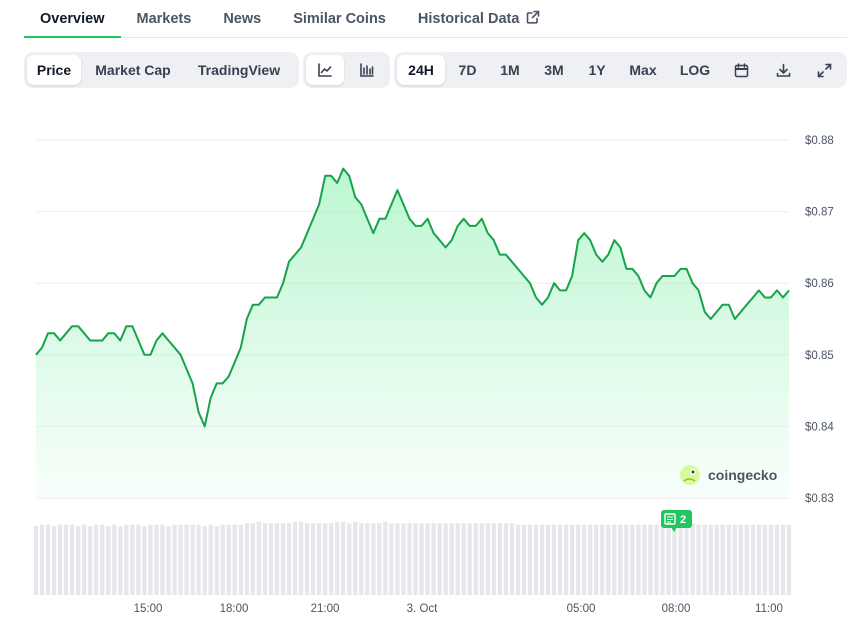 The image size is (847, 624). Describe the element at coordinates (467, 70) in the screenshot. I see `range-7d-button: 7D` at that location.